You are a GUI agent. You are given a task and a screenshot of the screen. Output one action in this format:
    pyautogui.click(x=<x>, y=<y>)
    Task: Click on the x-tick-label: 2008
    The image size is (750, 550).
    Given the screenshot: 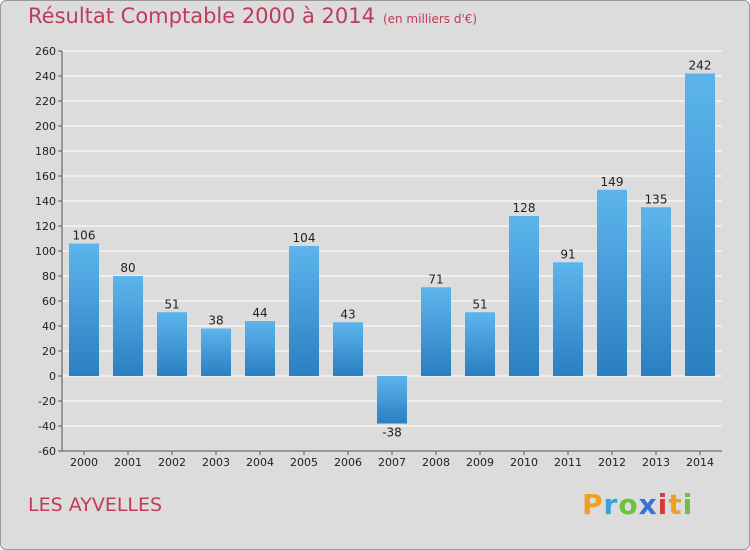 What is the action you would take?
    pyautogui.click(x=436, y=462)
    